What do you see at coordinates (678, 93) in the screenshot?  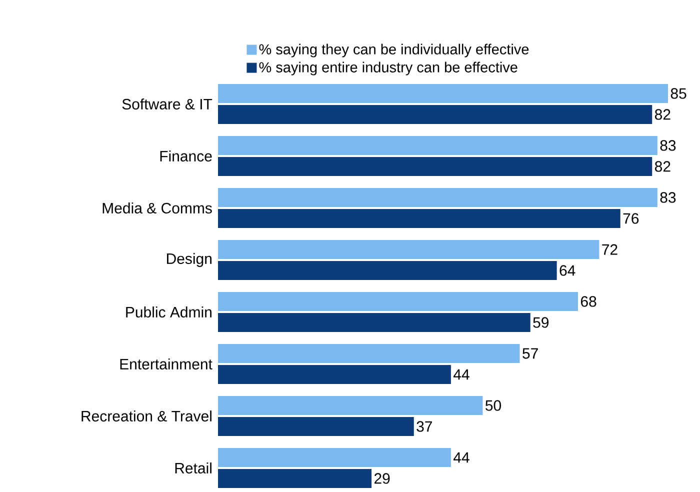 I see `data-label: 85` at bounding box center [678, 93].